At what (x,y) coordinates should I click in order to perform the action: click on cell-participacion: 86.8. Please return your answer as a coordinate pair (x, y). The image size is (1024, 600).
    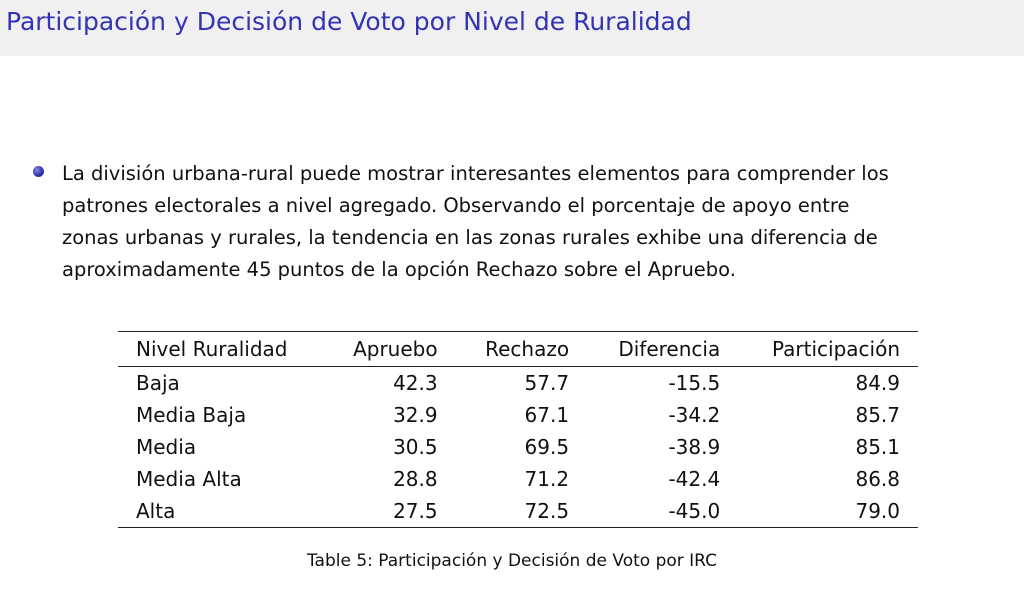
    Looking at the image, I should click on (877, 479).